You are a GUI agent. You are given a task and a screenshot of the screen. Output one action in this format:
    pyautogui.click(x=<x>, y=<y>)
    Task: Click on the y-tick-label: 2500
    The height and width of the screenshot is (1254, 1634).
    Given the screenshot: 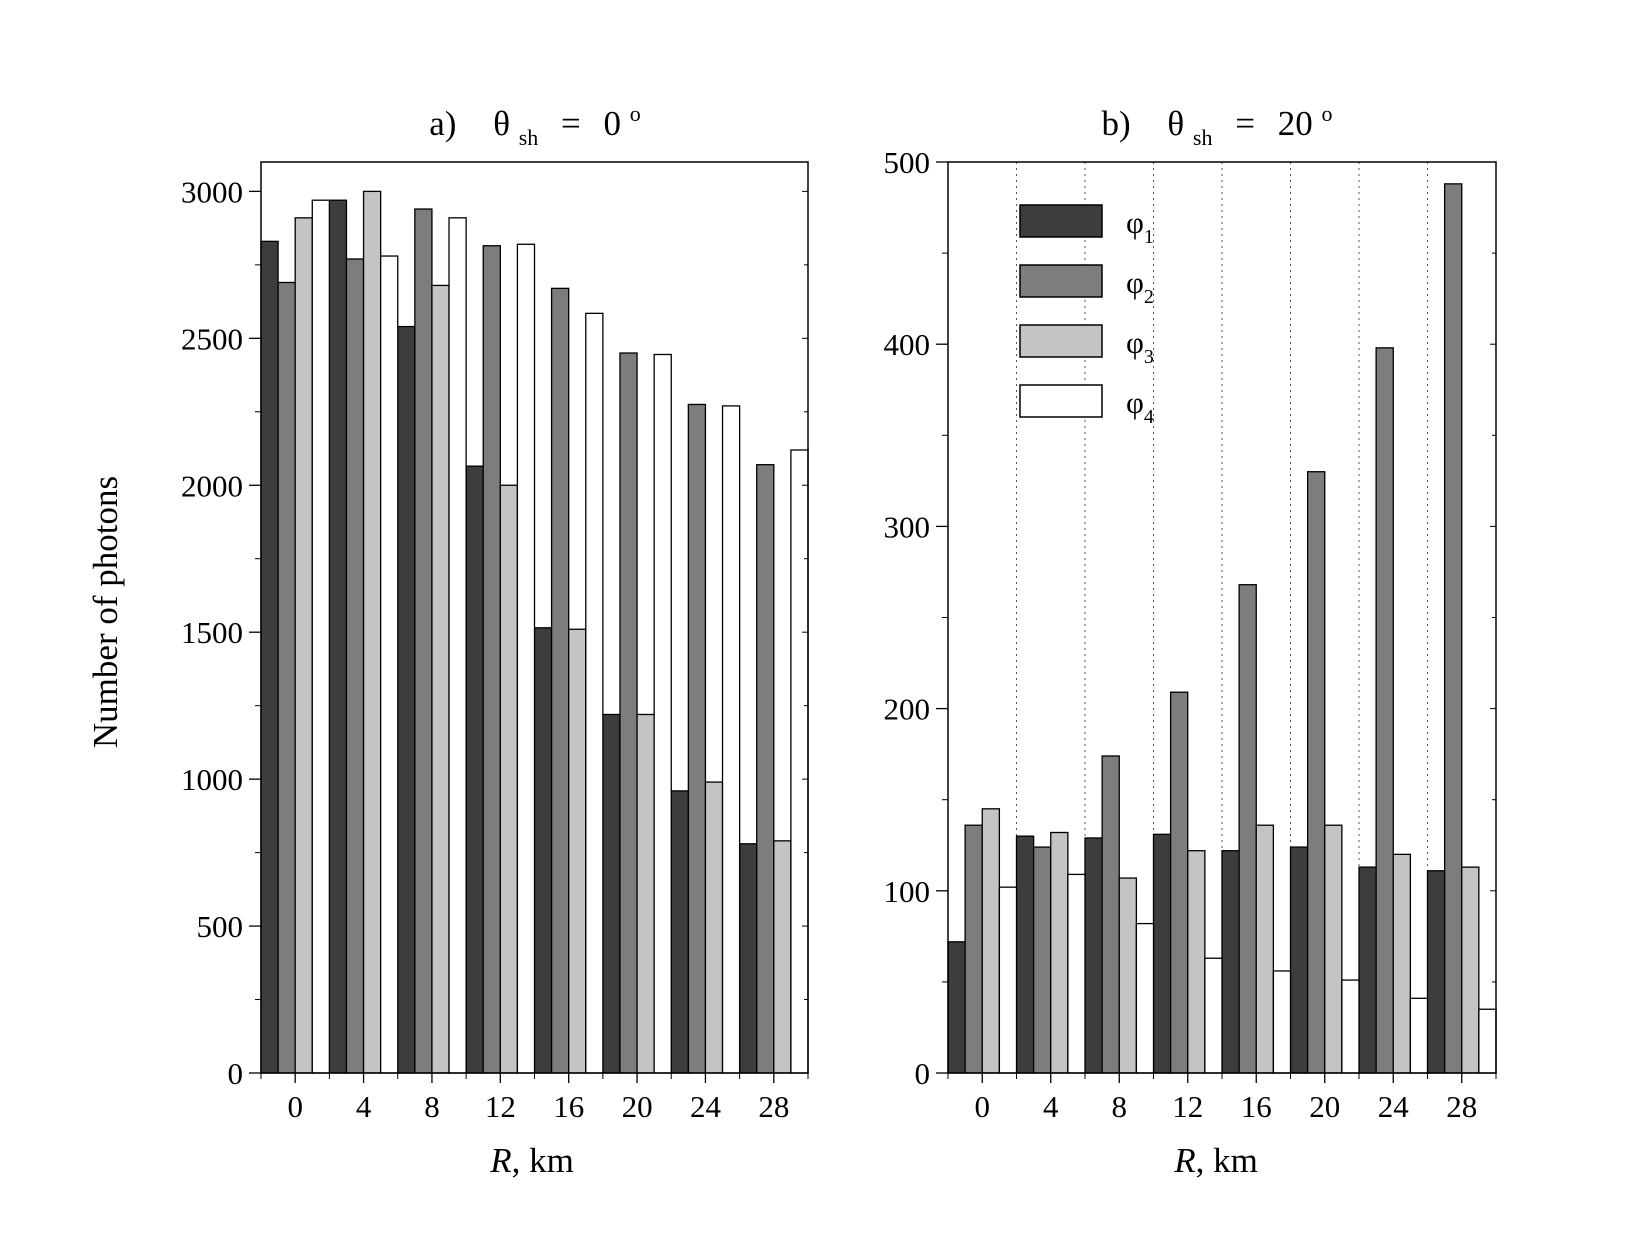 What is the action you would take?
    pyautogui.click(x=212, y=338)
    